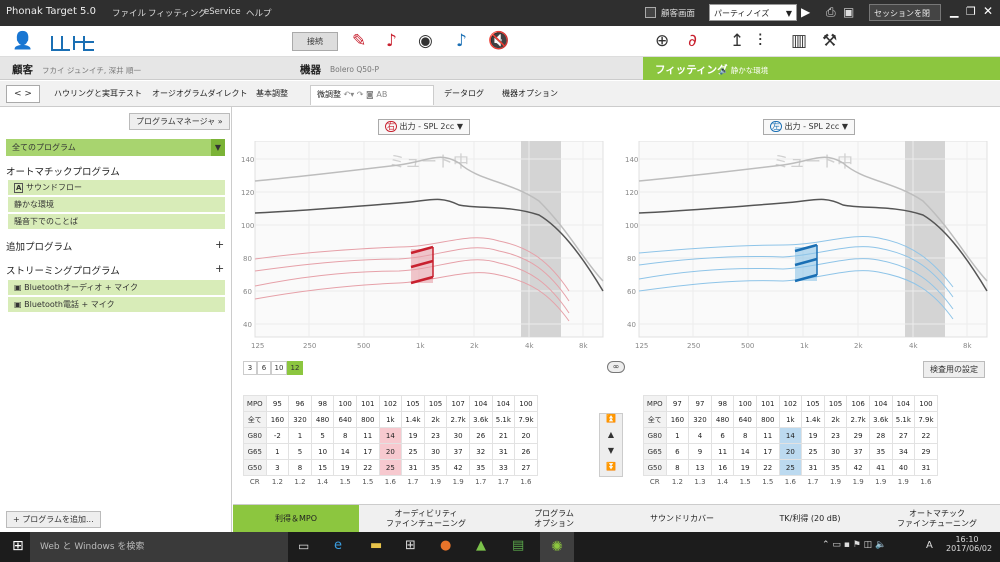  I want to click on table-cell: 96, so click(300, 403).